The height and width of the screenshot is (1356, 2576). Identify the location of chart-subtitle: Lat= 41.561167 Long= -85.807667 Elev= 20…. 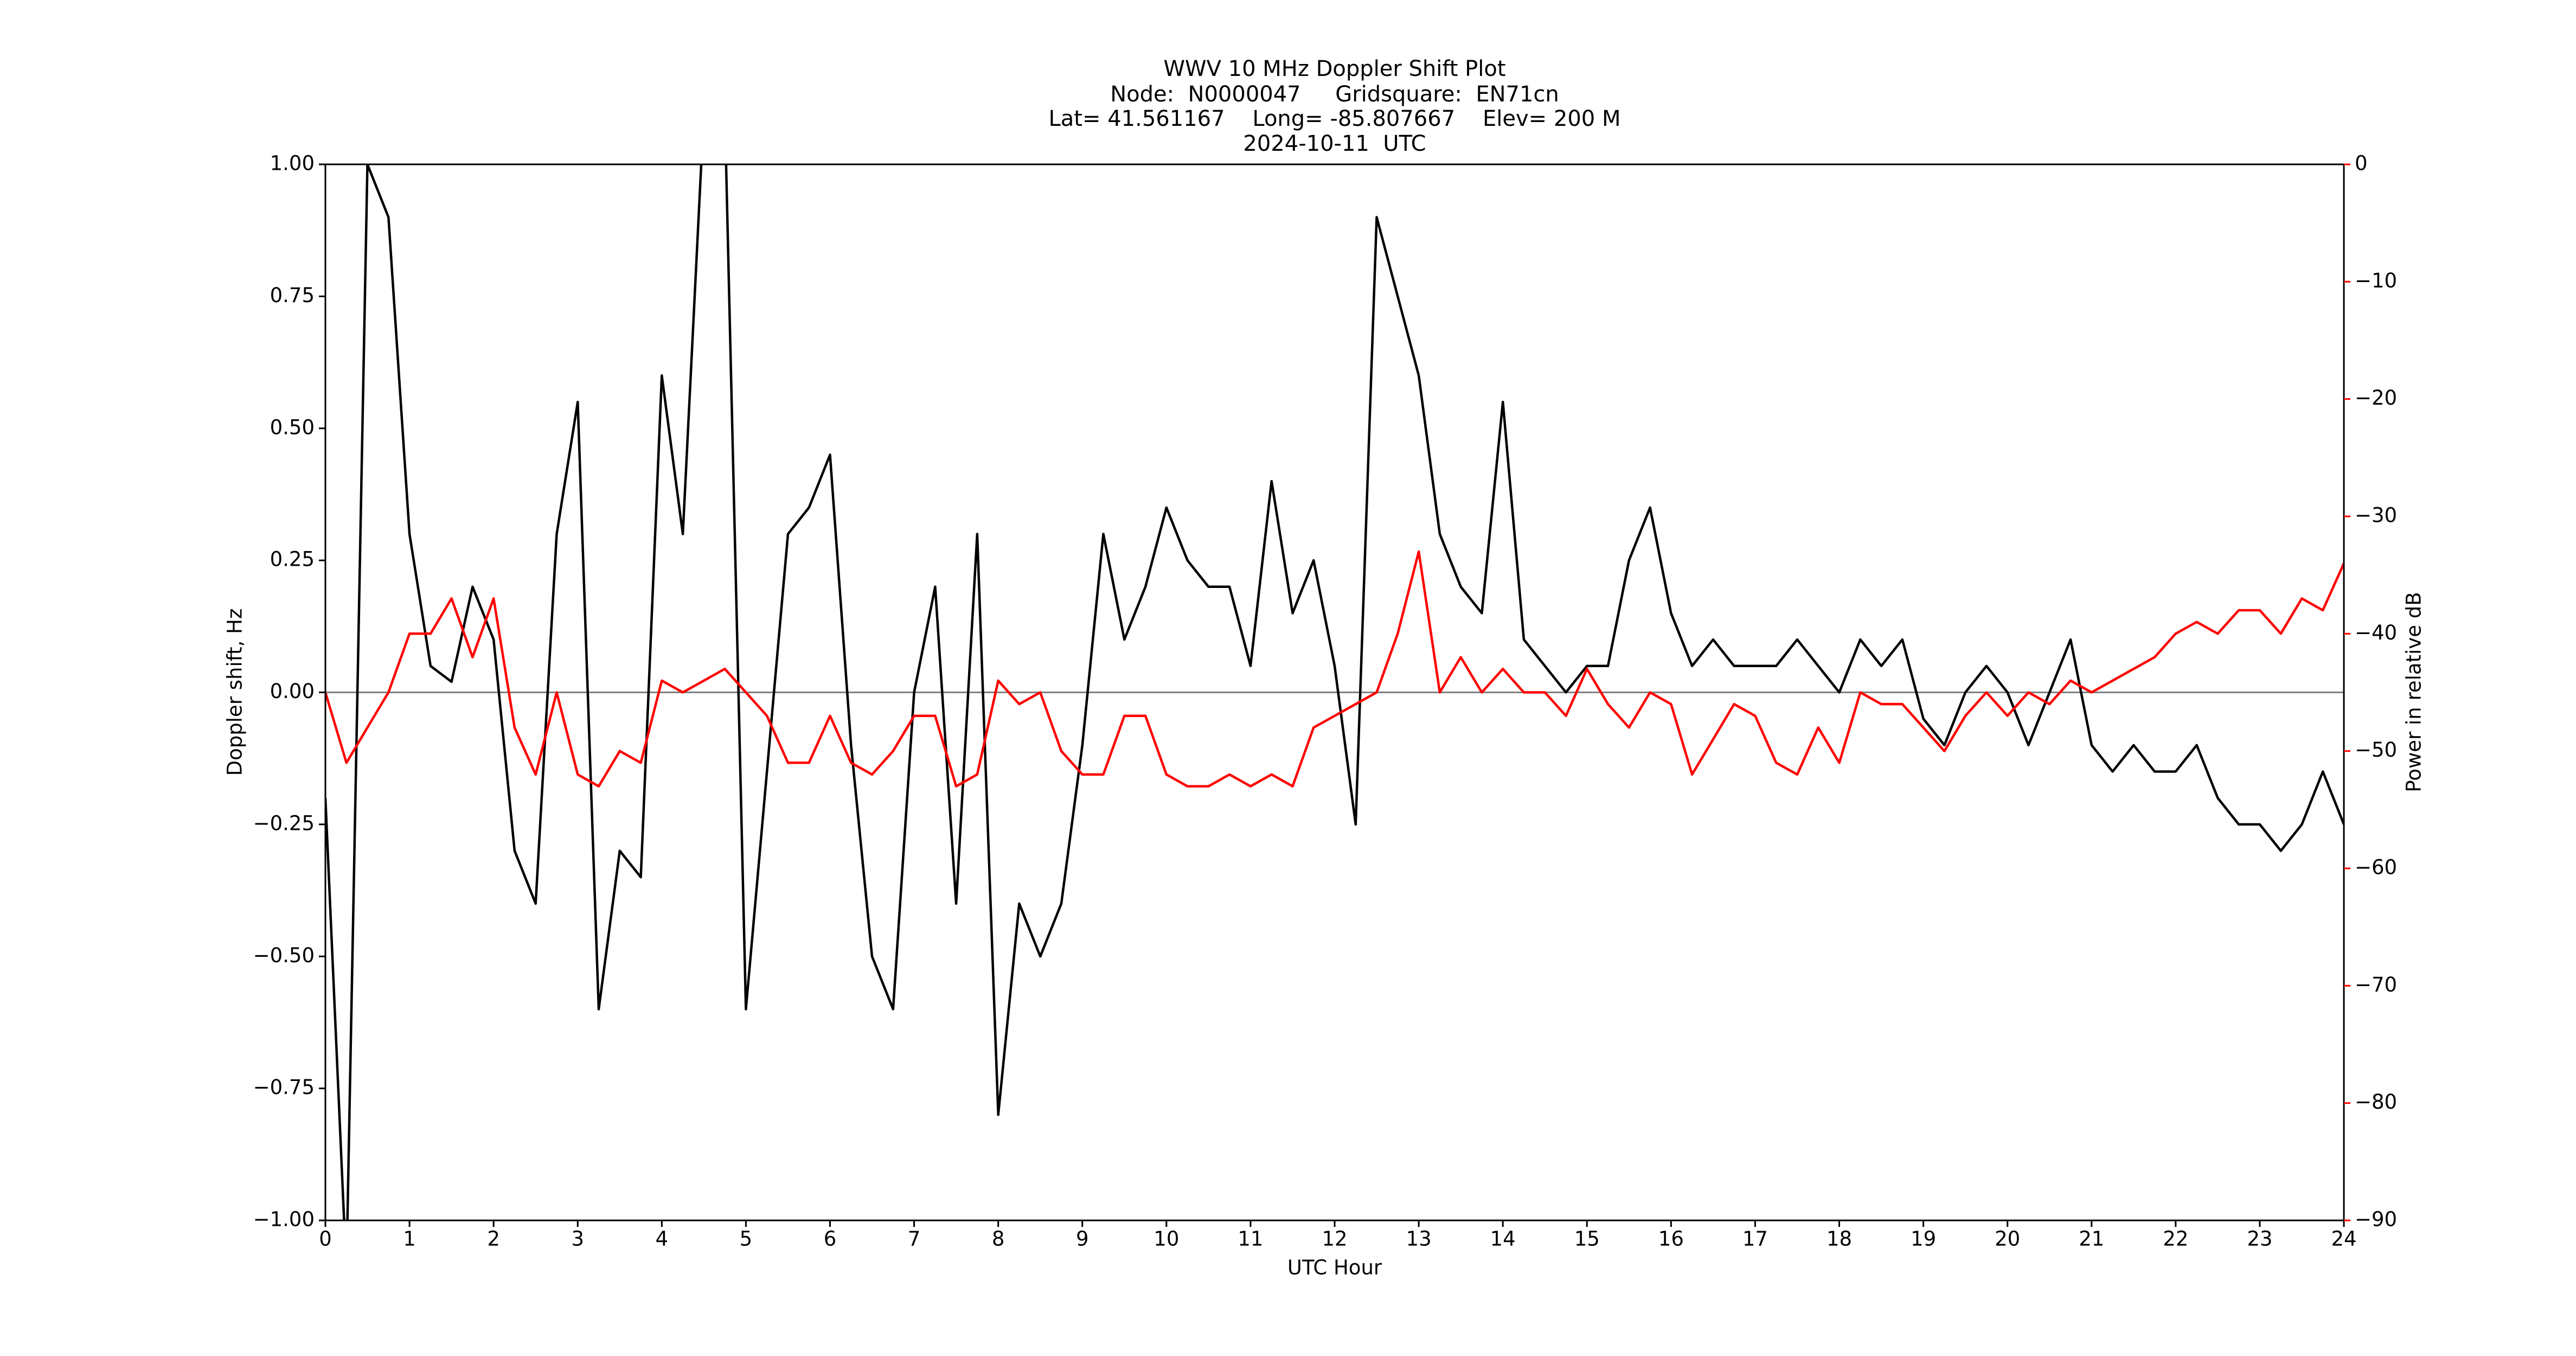
(1335, 118).